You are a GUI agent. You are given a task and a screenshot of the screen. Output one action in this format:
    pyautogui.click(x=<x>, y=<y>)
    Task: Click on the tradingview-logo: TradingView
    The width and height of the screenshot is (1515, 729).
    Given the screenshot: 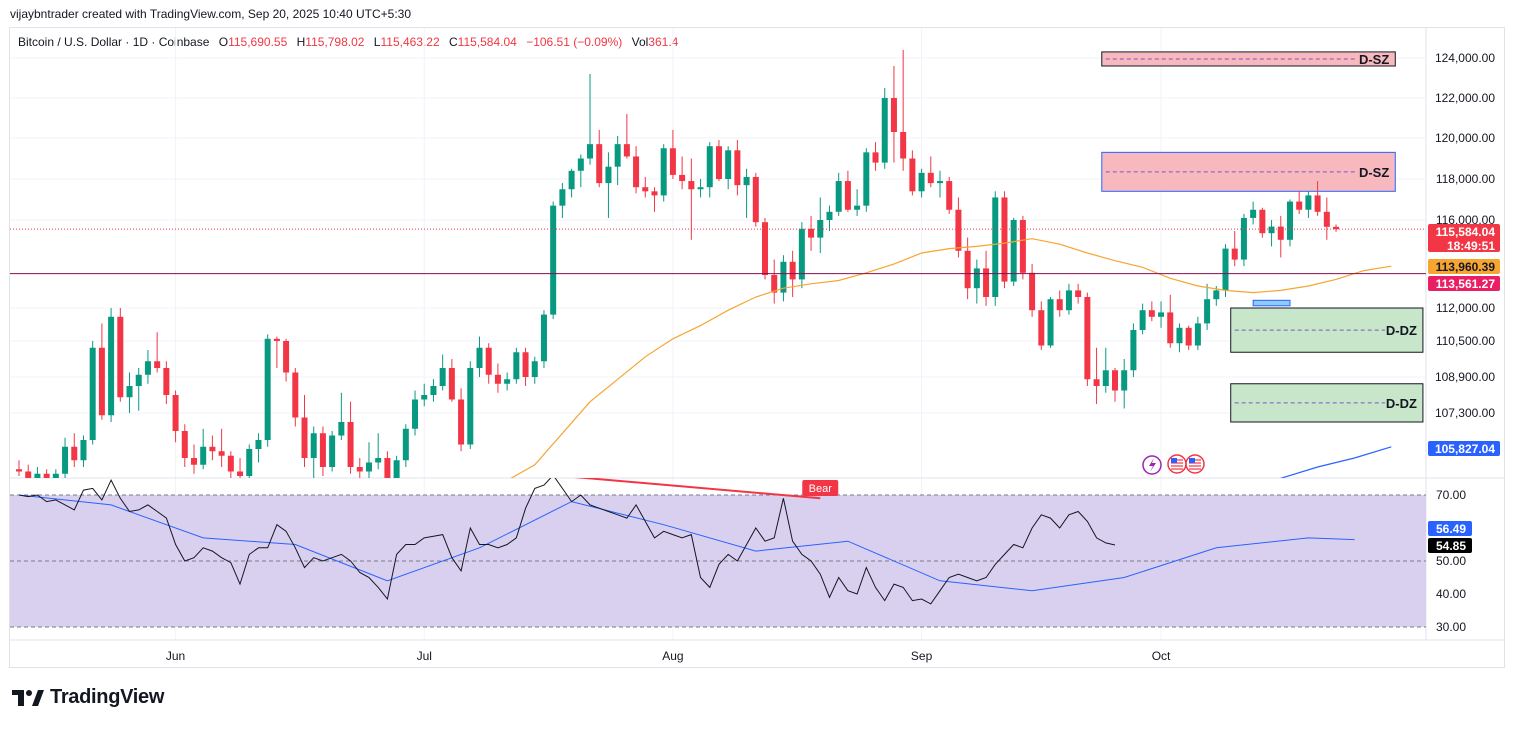 What is the action you would take?
    pyautogui.click(x=88, y=697)
    